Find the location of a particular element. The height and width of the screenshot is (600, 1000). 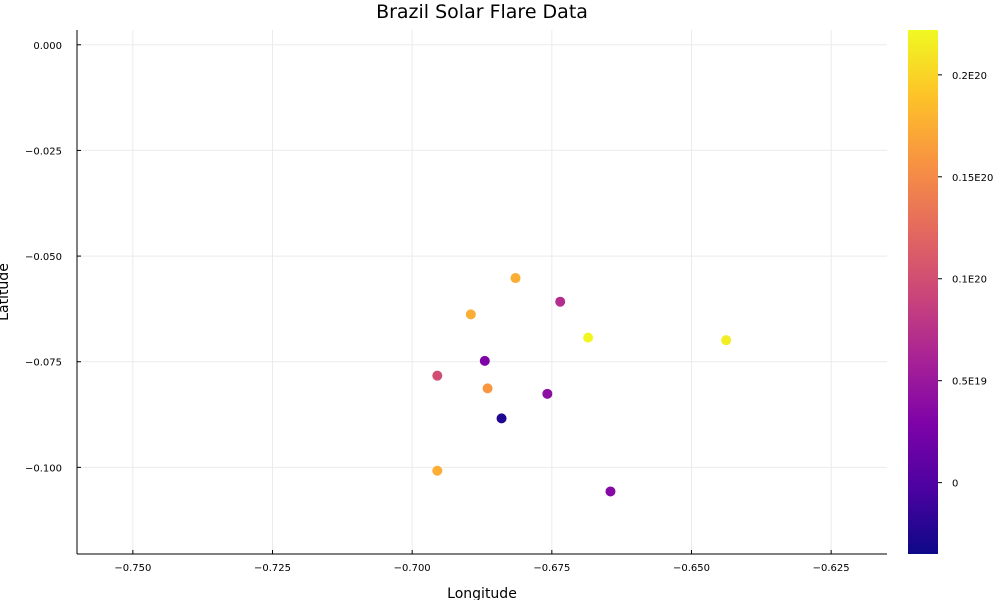

x-tick-label: −0.750 is located at coordinates (132, 568).